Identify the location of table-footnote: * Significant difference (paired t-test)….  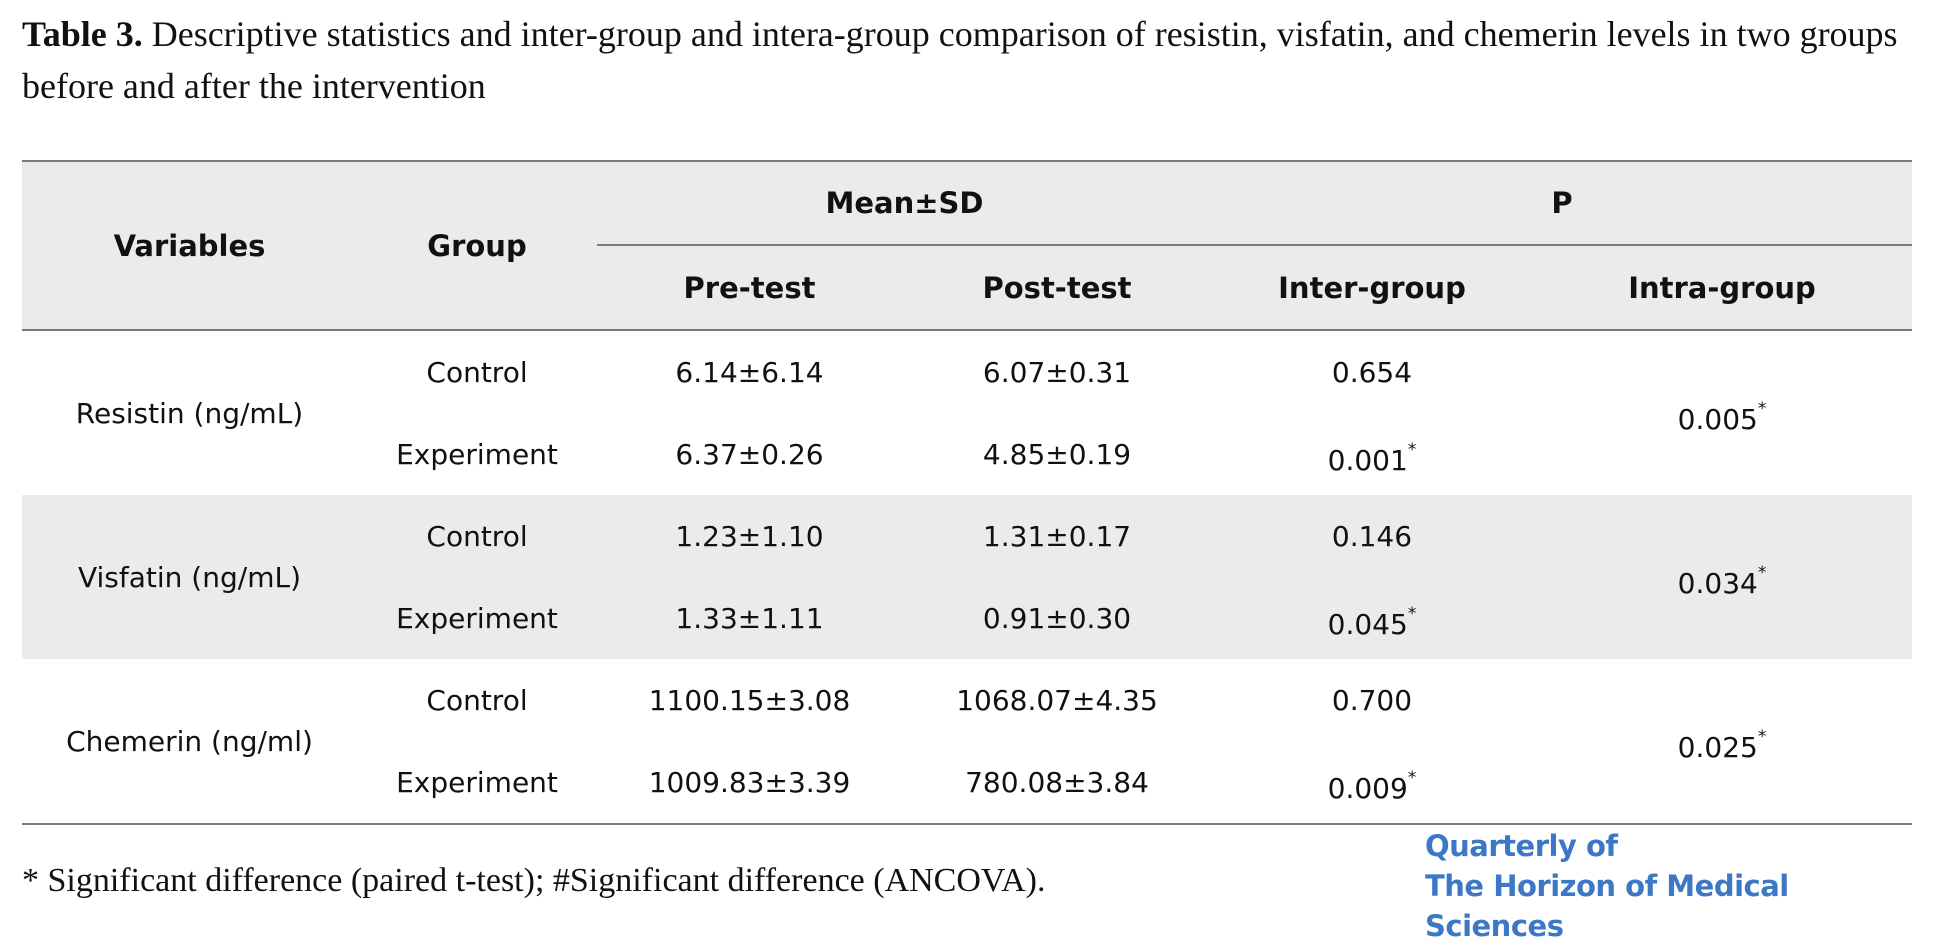
(534, 880).